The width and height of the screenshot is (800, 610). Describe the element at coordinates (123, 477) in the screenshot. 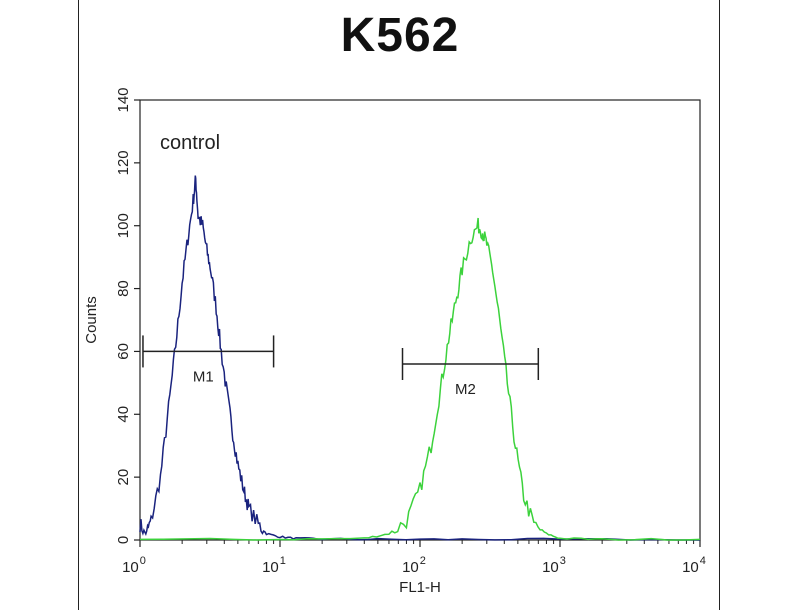

I see `y-tick-label: 20` at that location.